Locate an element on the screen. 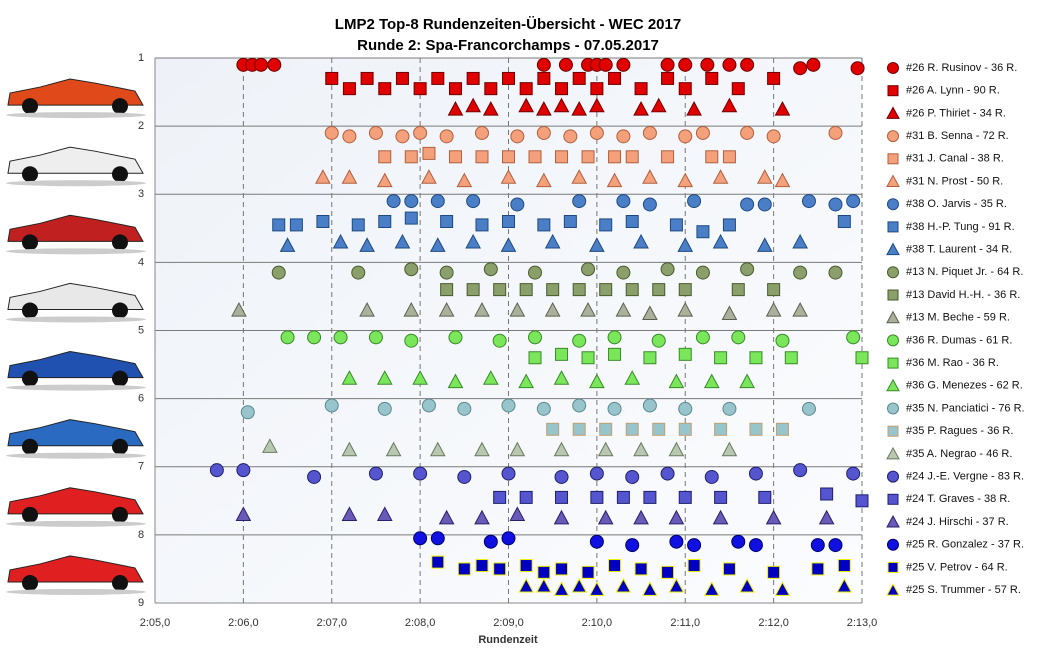 The width and height of the screenshot is (1050, 660). x-tick-label: 2:10,0 is located at coordinates (597, 623).